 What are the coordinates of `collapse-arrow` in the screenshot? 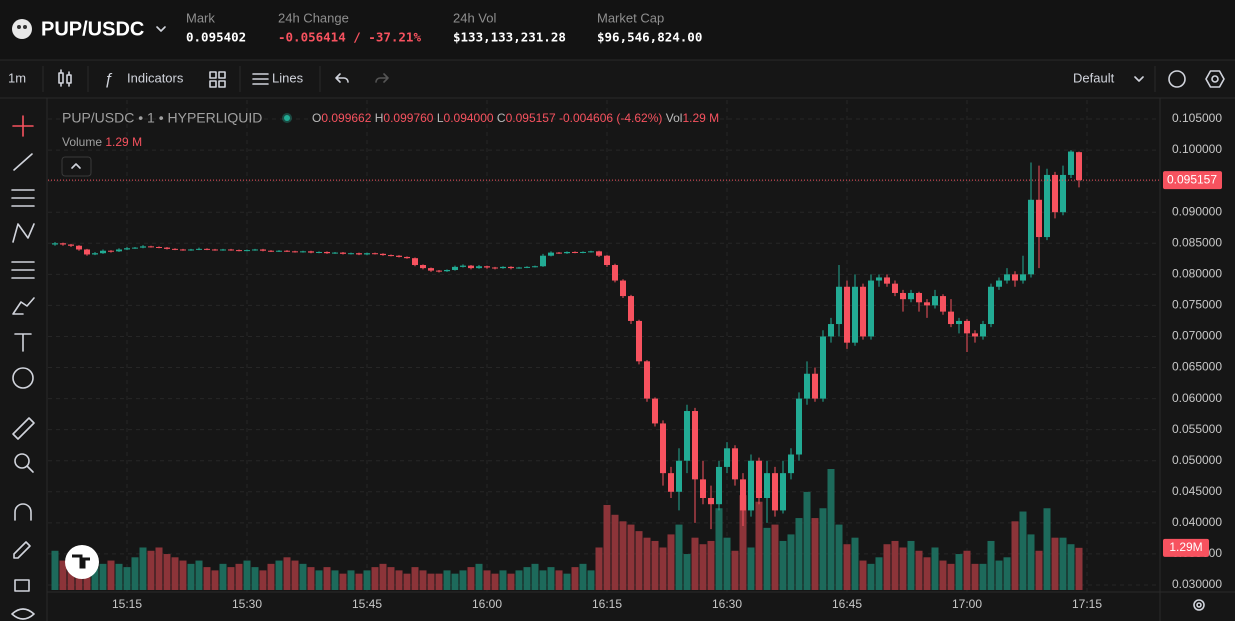 It's located at (76, 166).